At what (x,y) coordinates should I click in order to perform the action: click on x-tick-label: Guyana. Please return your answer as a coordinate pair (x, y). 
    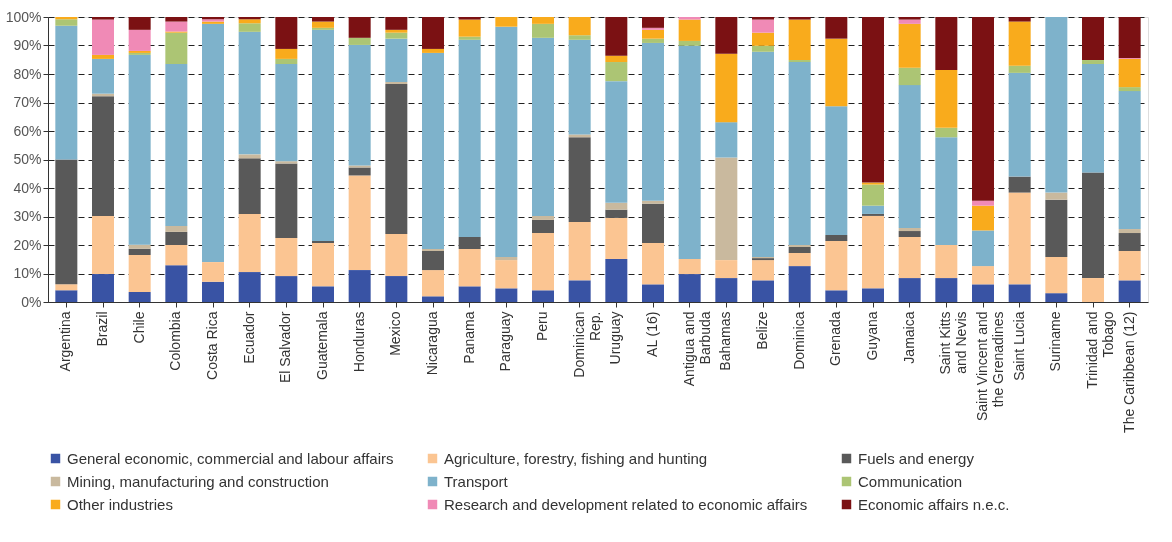
    Looking at the image, I should click on (872, 336).